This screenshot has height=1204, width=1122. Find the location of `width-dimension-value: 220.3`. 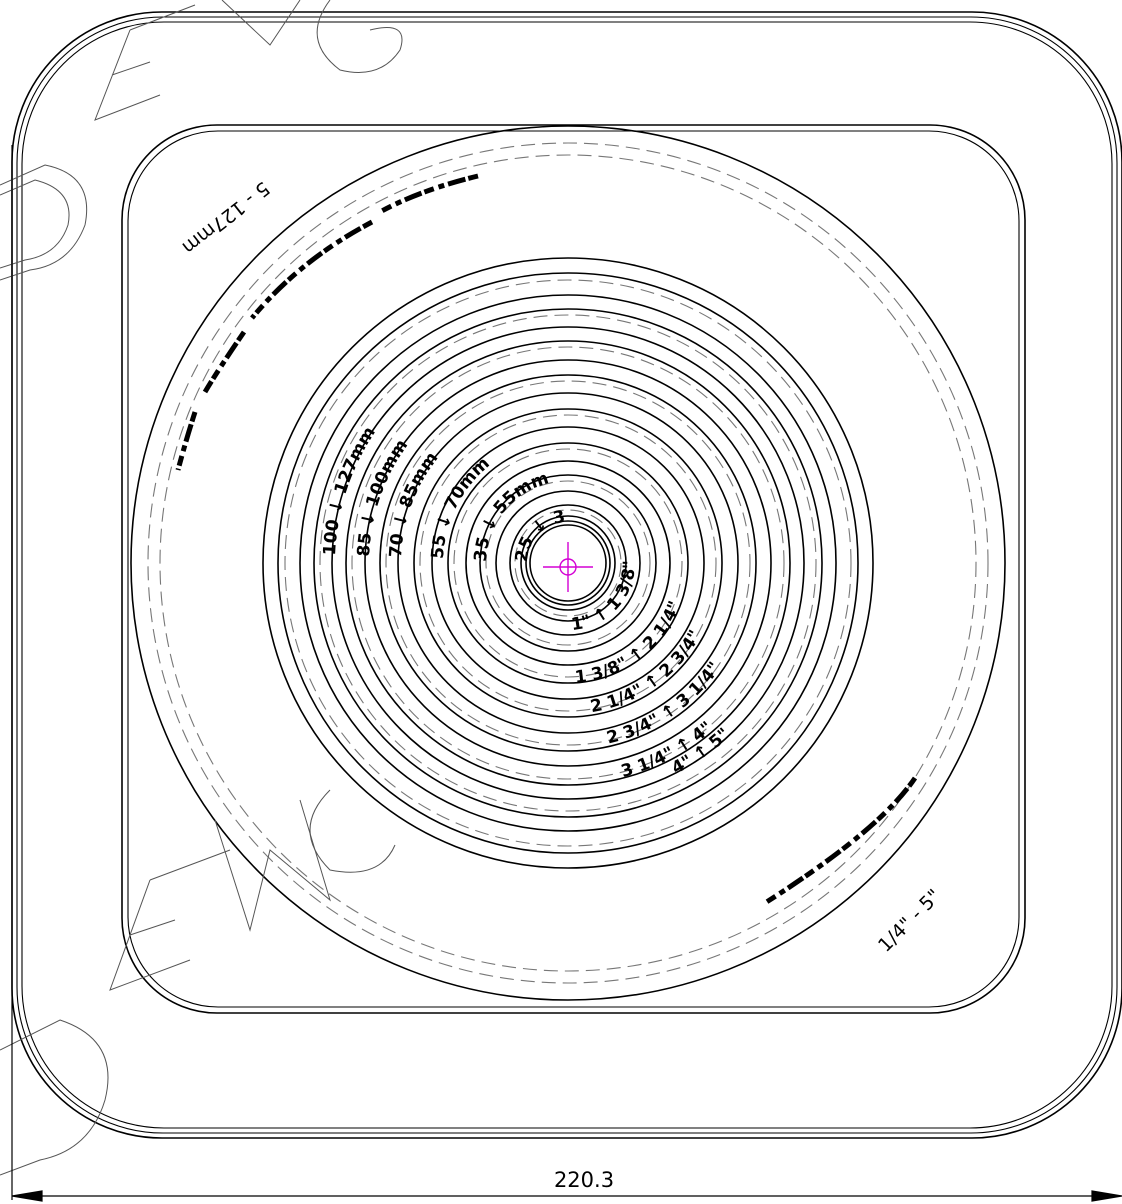

width-dimension-value: 220.3 is located at coordinates (584, 1180).